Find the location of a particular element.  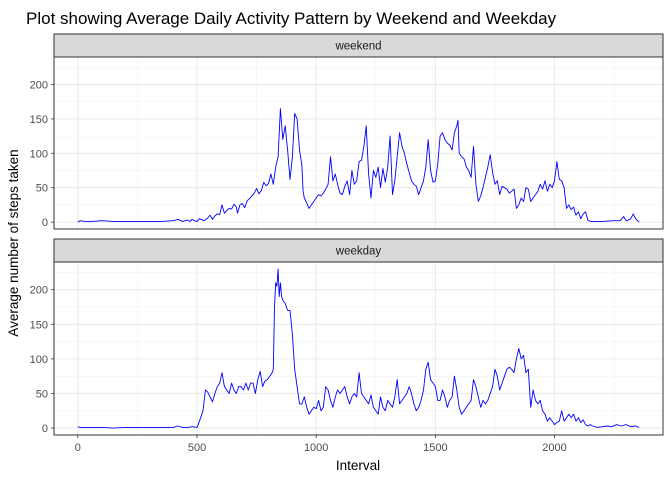

facet-strip-label: weekday is located at coordinates (358, 252).